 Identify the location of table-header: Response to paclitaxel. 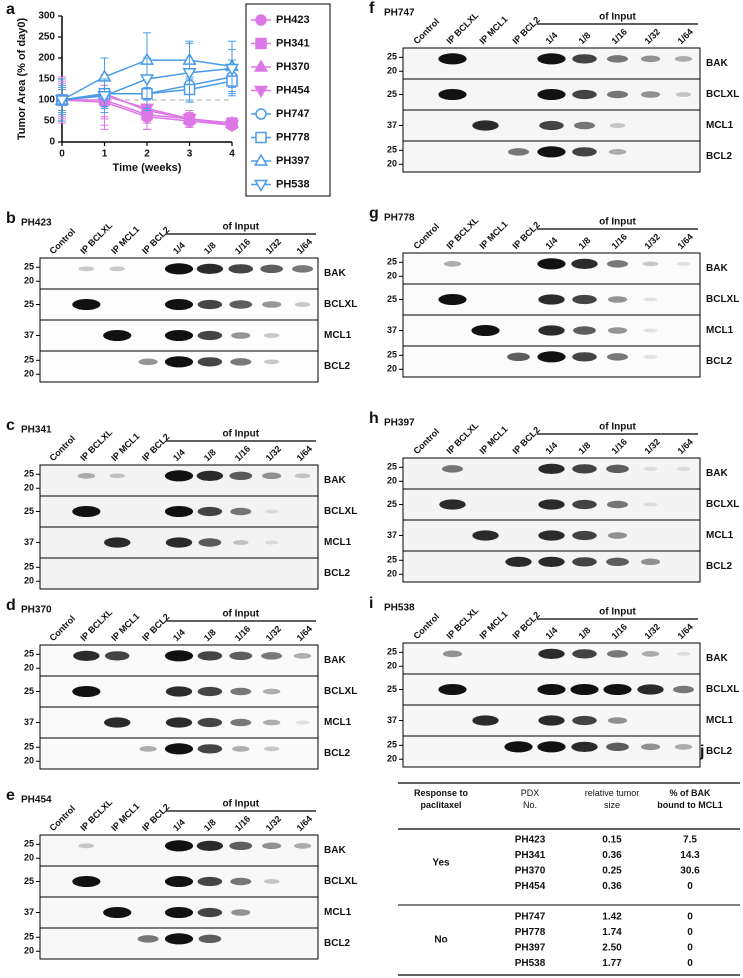
(441, 799).